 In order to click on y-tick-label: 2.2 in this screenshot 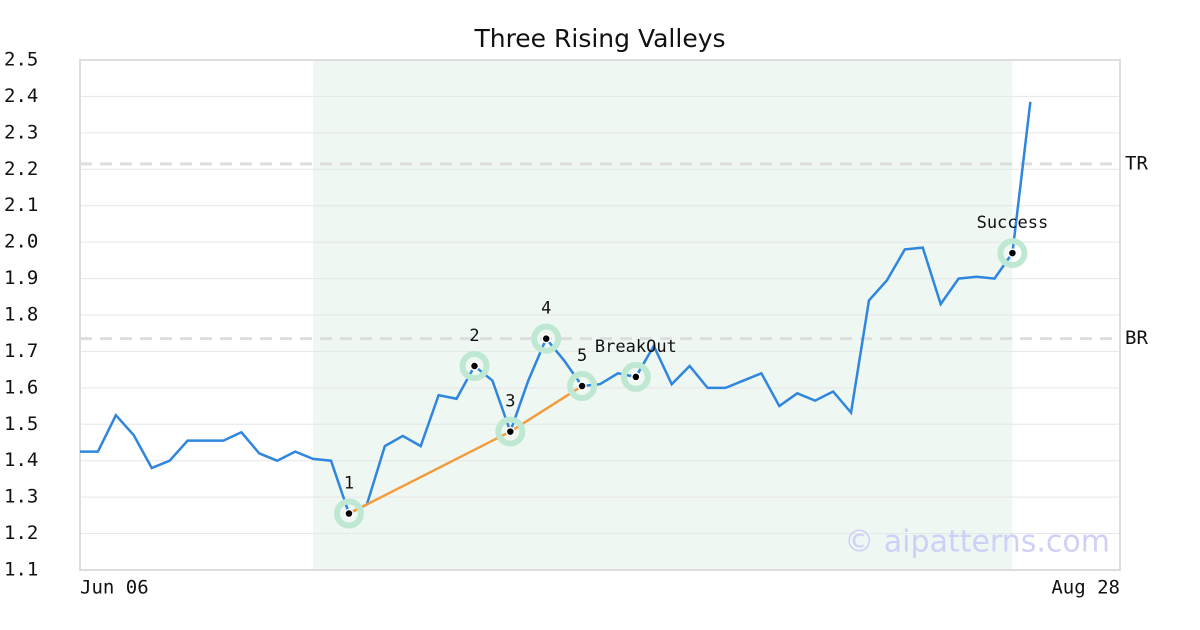, I will do `click(21, 169)`.